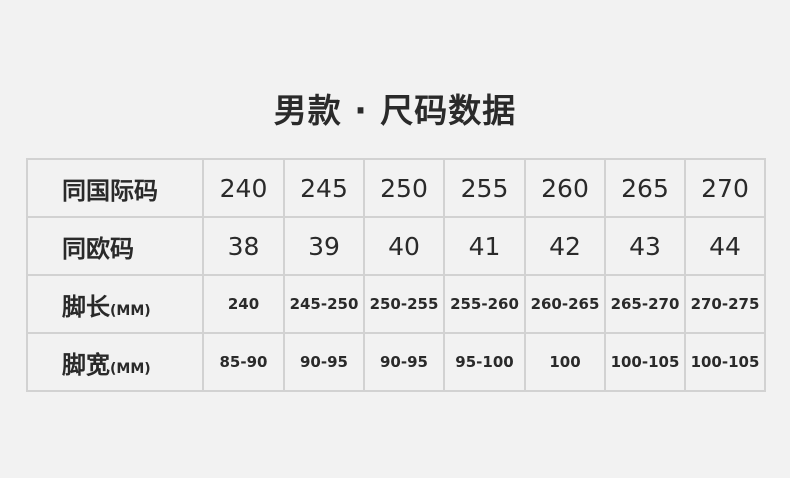  I want to click on table-cell: 270-275, so click(725, 304).